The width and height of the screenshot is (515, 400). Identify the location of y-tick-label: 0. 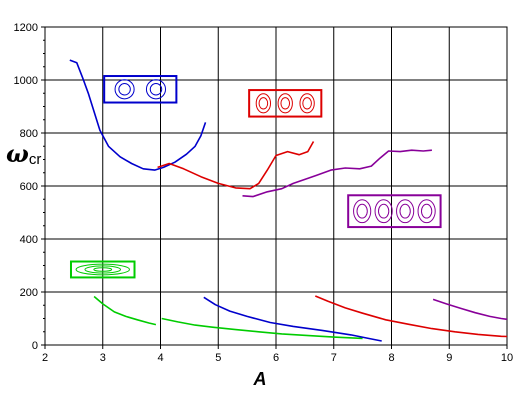
(35, 346).